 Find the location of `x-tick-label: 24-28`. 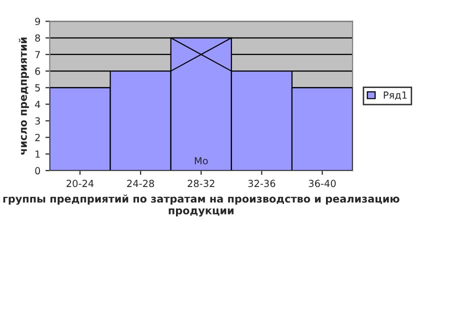

x-tick-label: 24-28 is located at coordinates (140, 184).